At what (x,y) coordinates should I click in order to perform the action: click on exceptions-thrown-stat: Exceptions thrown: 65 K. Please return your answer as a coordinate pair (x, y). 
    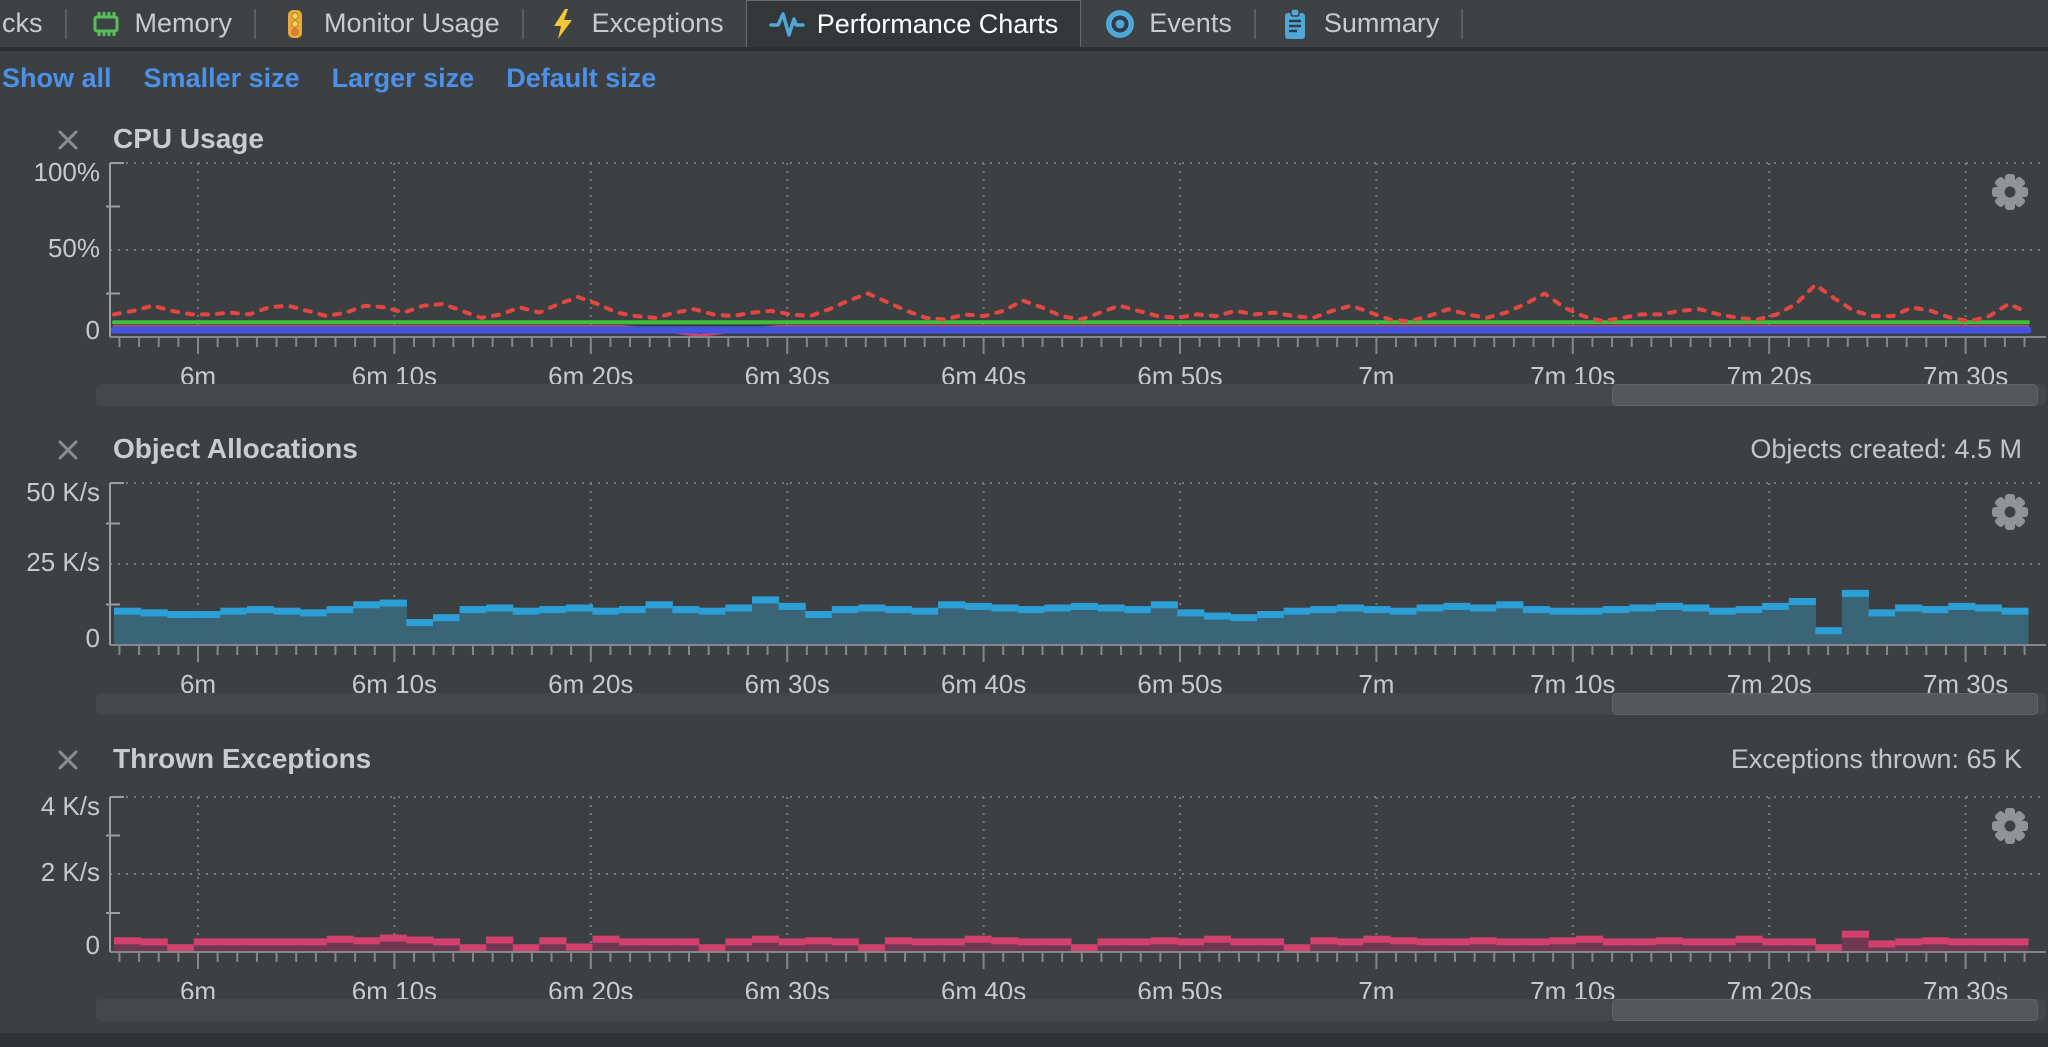
    Looking at the image, I should click on (1876, 759).